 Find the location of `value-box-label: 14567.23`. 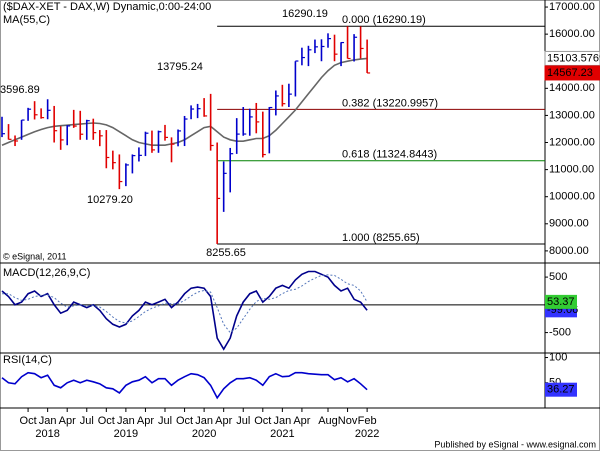

value-box-label: 14567.23 is located at coordinates (570, 73).